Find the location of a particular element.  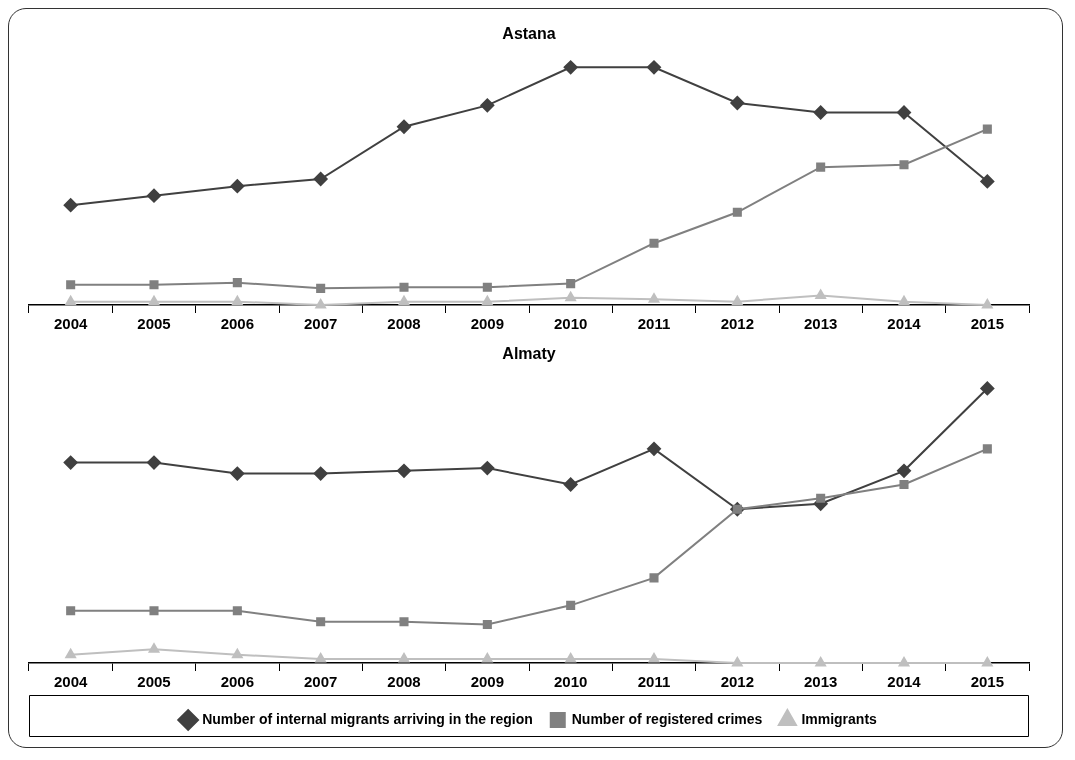

chart-title: Almaty is located at coordinates (529, 354).